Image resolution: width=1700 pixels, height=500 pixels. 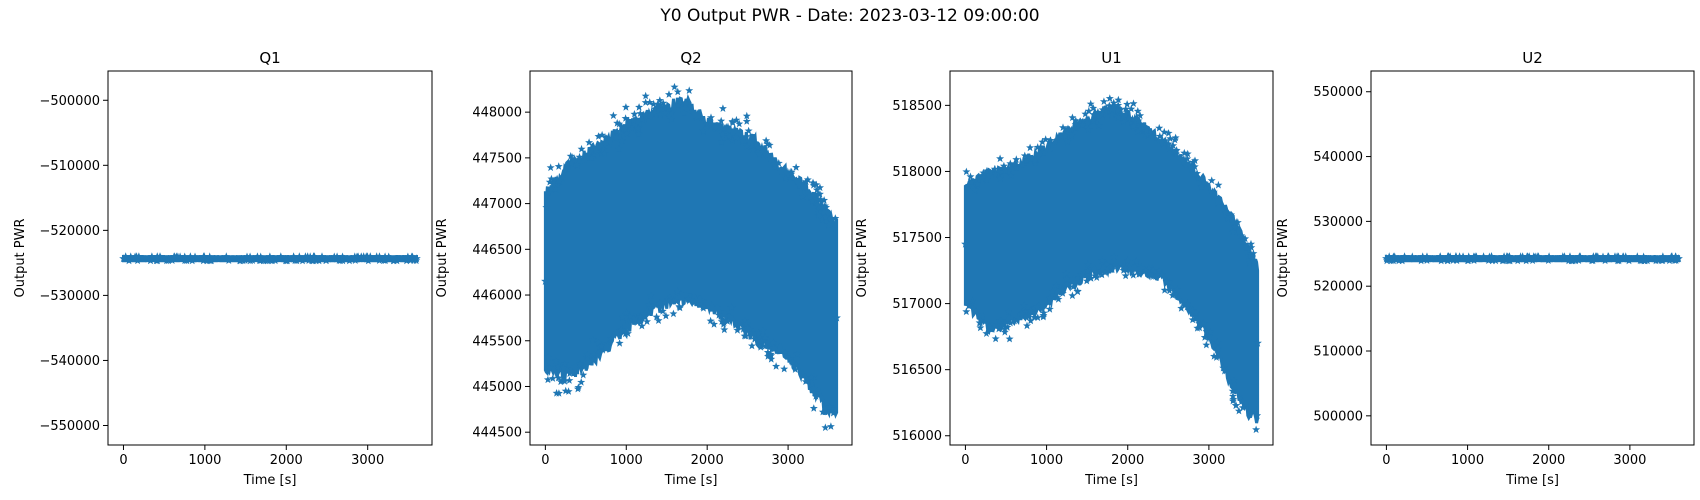 What do you see at coordinates (367, 460) in the screenshot?
I see `x-tick-label: 3000` at bounding box center [367, 460].